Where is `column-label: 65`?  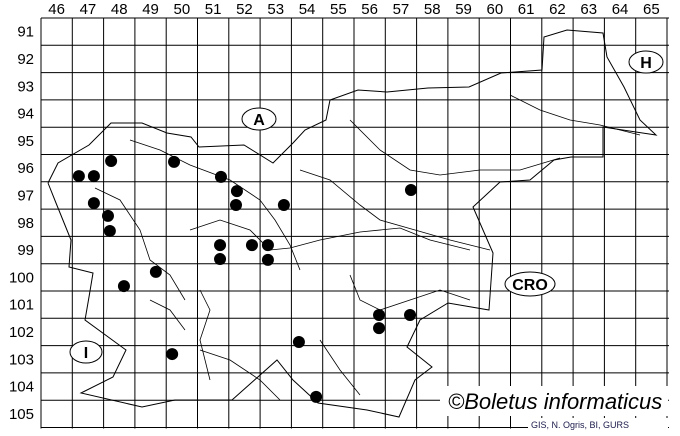 column-label: 65 is located at coordinates (651, 9).